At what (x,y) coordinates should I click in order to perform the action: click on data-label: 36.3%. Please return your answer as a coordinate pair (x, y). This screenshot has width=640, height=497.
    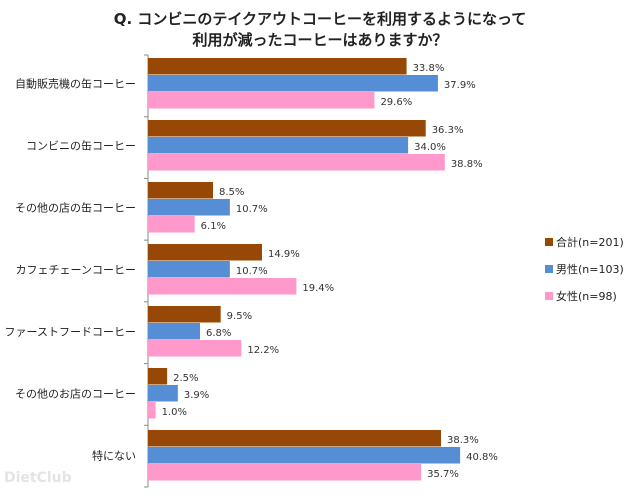
    Looking at the image, I should click on (448, 130).